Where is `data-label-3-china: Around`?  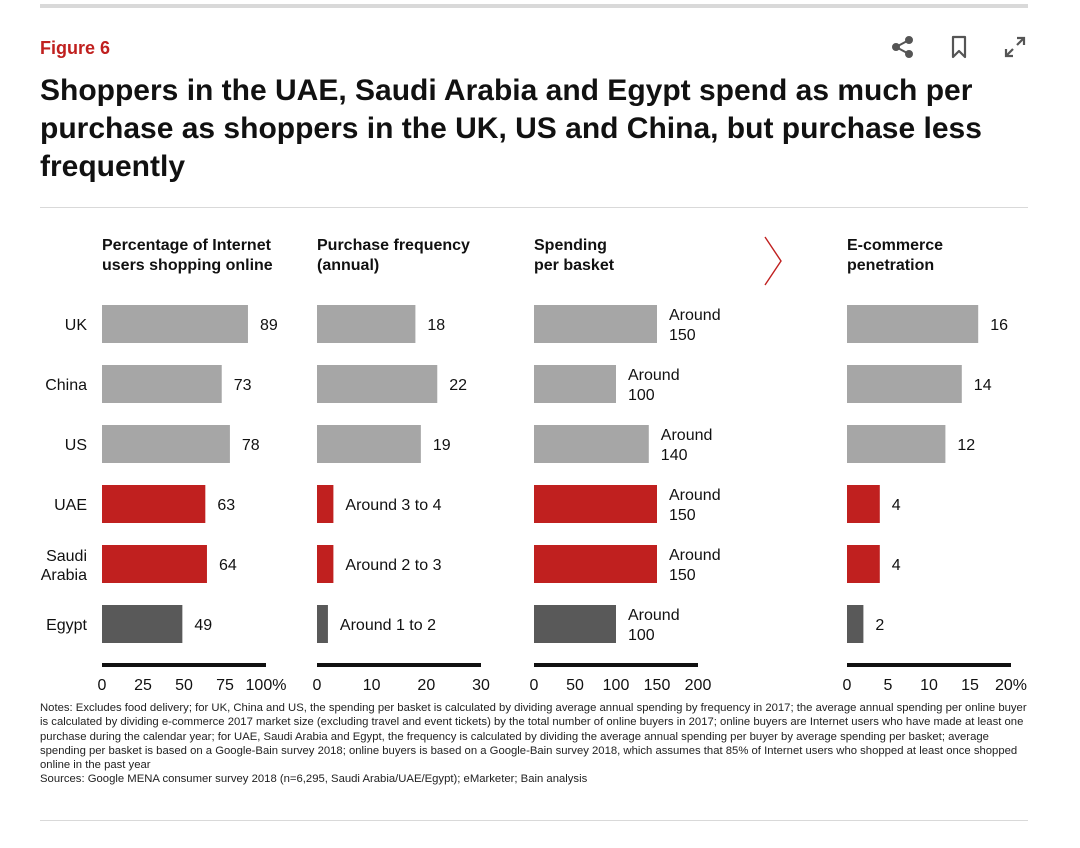 data-label-3-china: Around is located at coordinates (654, 375).